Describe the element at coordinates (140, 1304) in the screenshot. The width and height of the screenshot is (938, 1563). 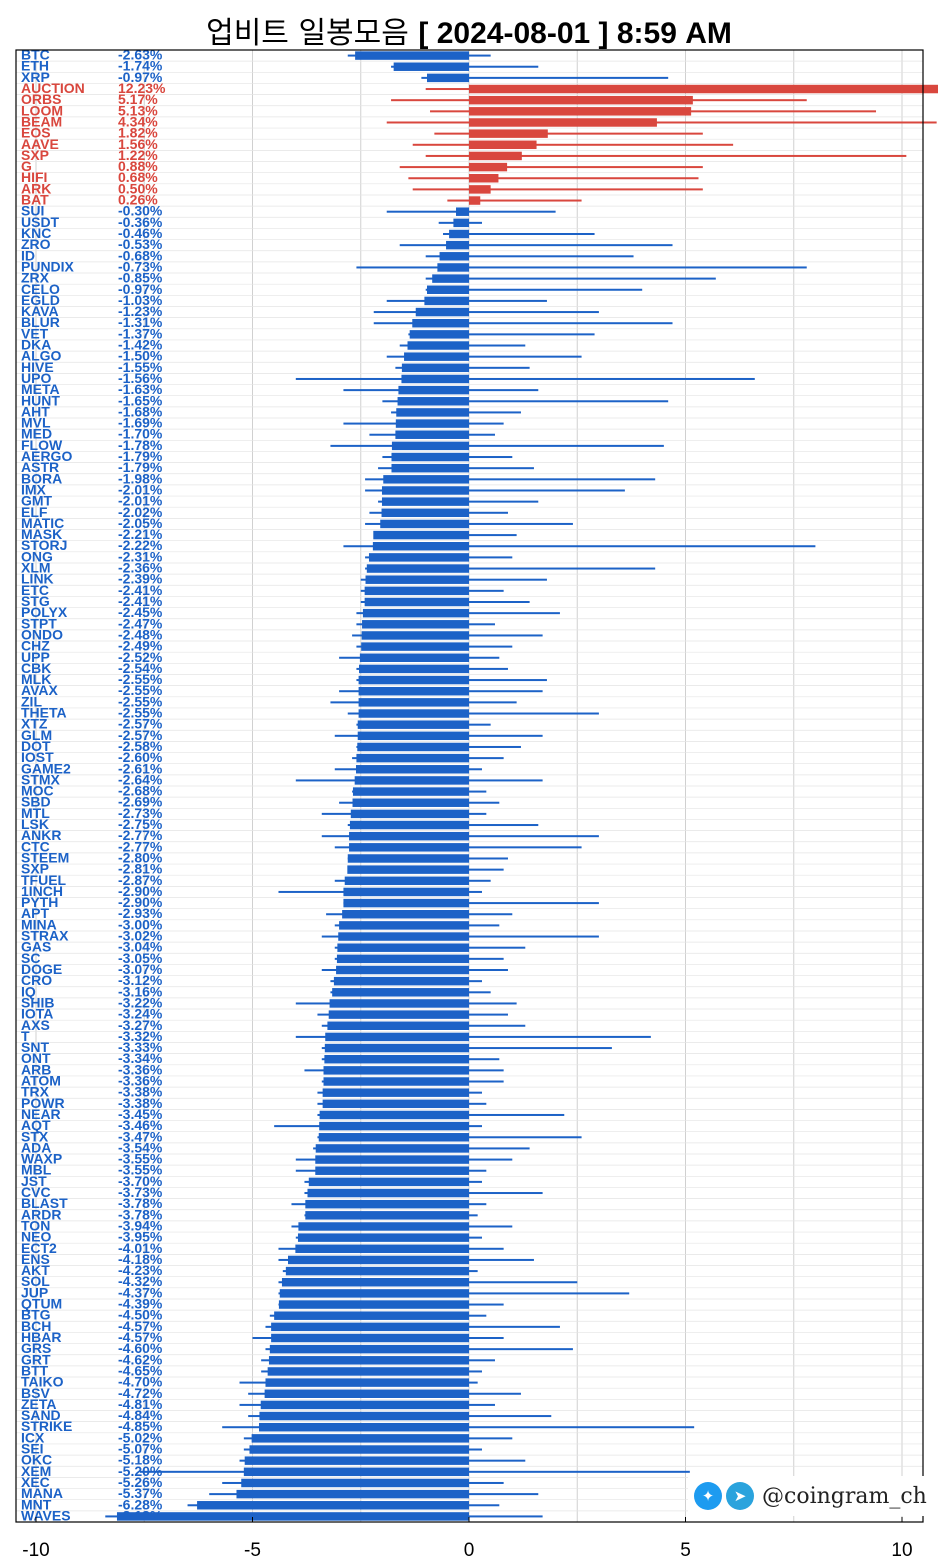
I see `value-label: -4.39%` at that location.